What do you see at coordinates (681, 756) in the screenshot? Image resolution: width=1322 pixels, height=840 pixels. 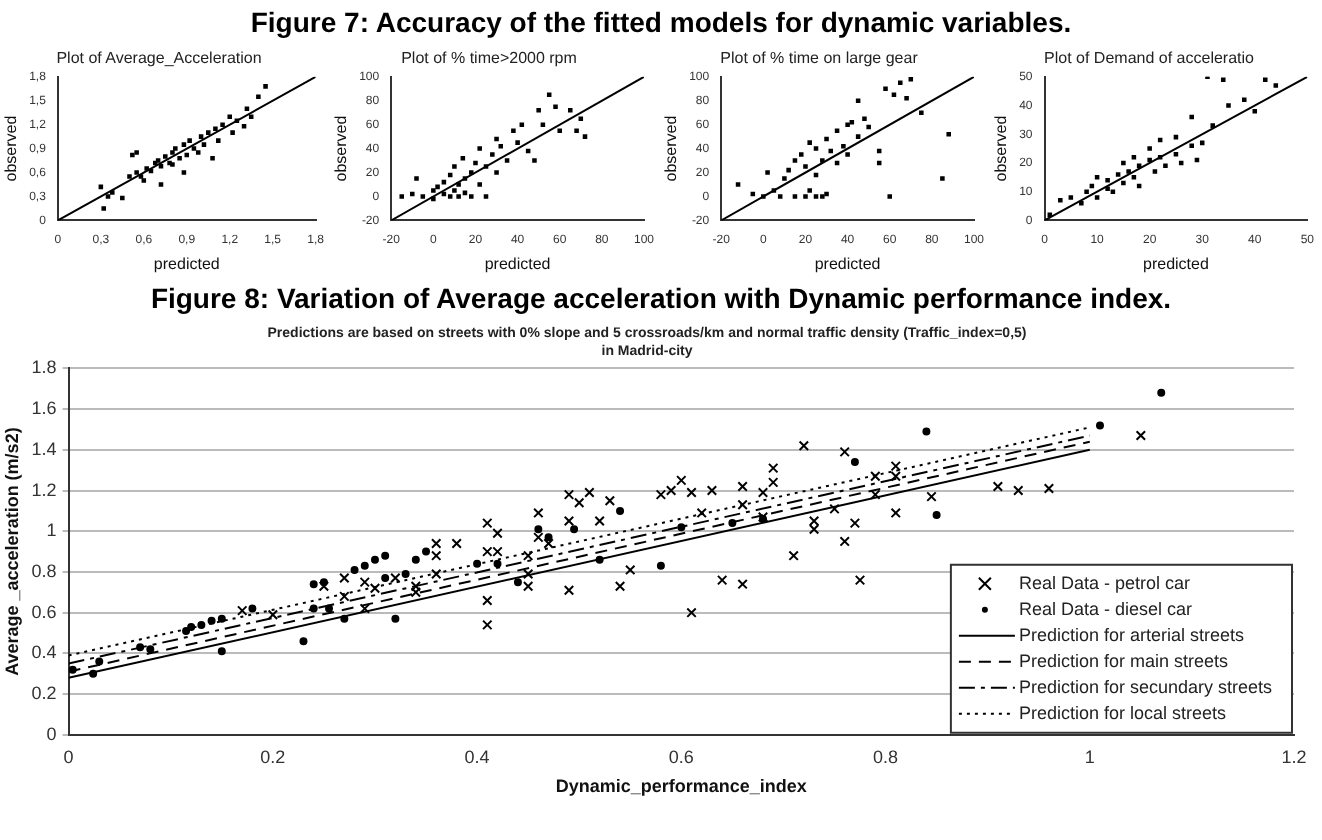 I see `x-tick-label: 0.6` at bounding box center [681, 756].